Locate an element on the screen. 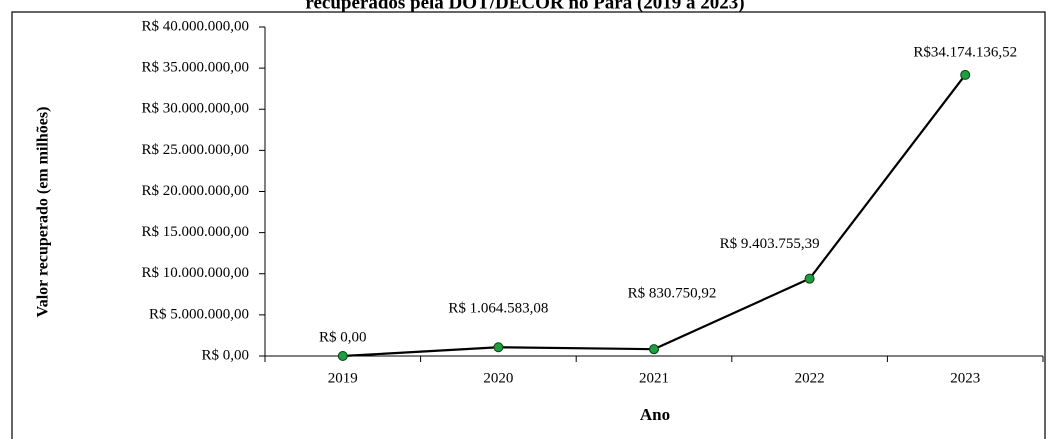 This screenshot has width=1050, height=439. x-axis-title: Ano is located at coordinates (655, 414).